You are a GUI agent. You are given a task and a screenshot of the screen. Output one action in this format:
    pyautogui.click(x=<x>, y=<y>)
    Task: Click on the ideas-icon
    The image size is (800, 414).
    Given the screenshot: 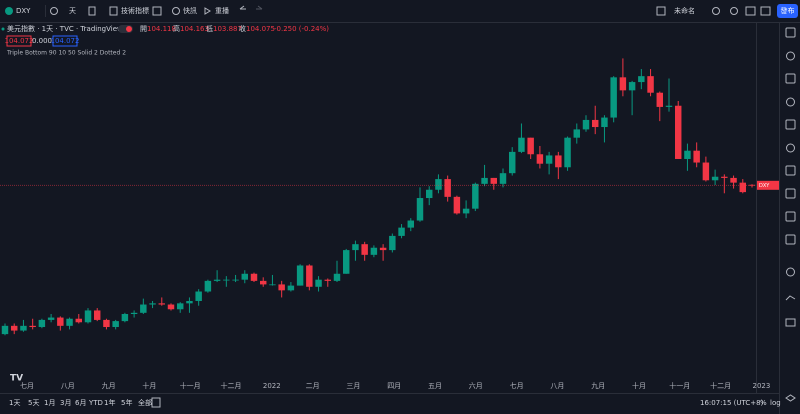 What is the action you would take?
    pyautogui.click(x=790, y=148)
    